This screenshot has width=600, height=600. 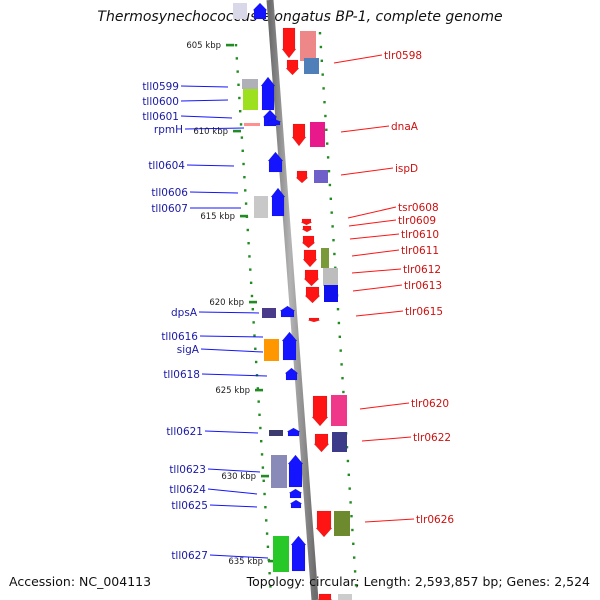 I want to click on gene-label-tll0601: tll0601, so click(x=160, y=117).